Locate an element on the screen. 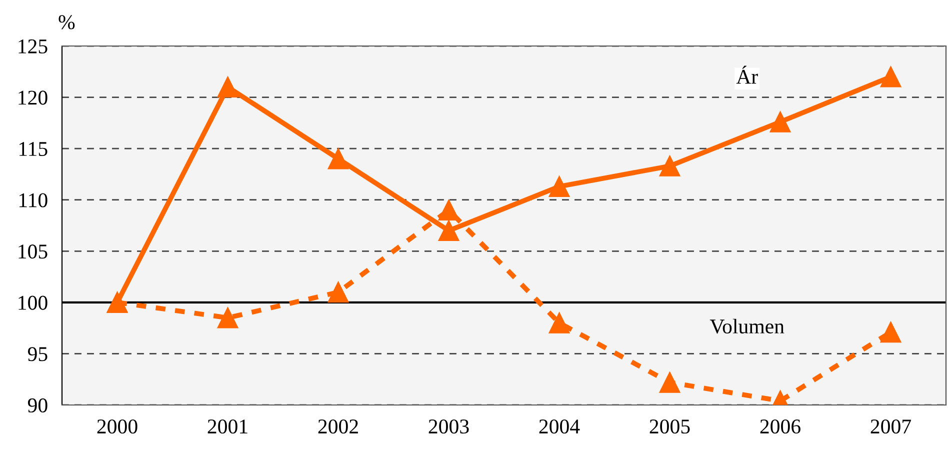  y-tick-label: 120 is located at coordinates (33, 97).